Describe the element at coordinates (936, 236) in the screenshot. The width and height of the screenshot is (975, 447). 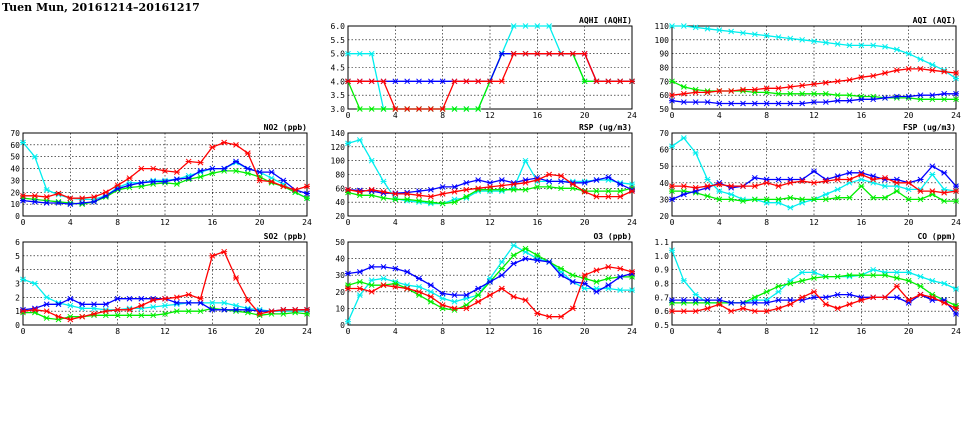
I see `chart-title: CO (ppm)` at that location.